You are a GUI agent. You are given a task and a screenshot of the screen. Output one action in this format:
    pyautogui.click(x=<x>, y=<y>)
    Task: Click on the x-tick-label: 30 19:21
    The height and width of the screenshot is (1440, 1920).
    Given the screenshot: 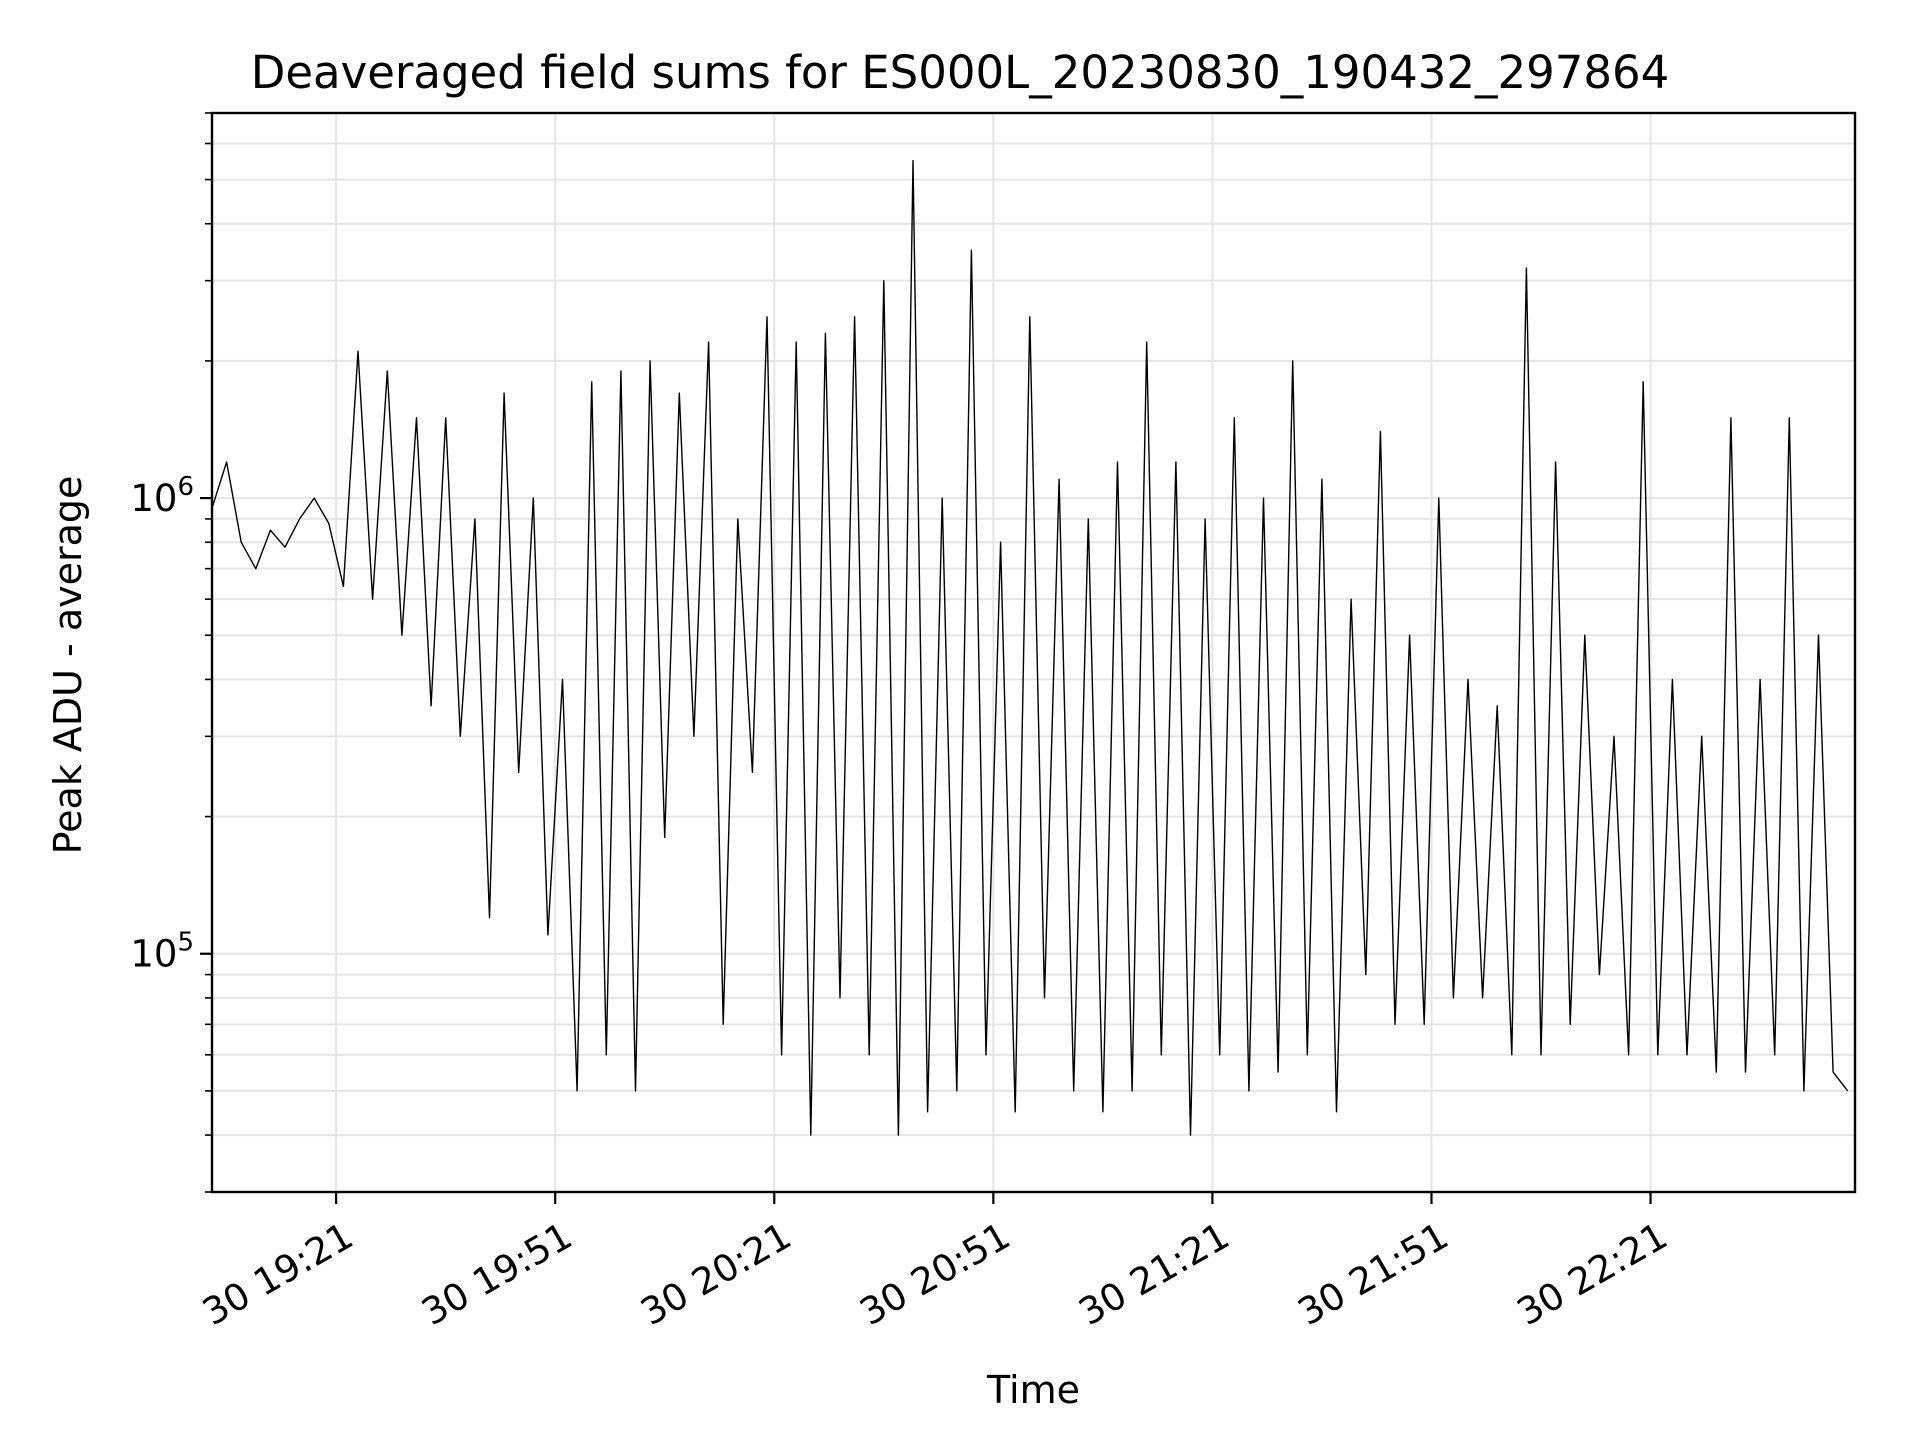 What is the action you would take?
    pyautogui.click(x=277, y=1274)
    